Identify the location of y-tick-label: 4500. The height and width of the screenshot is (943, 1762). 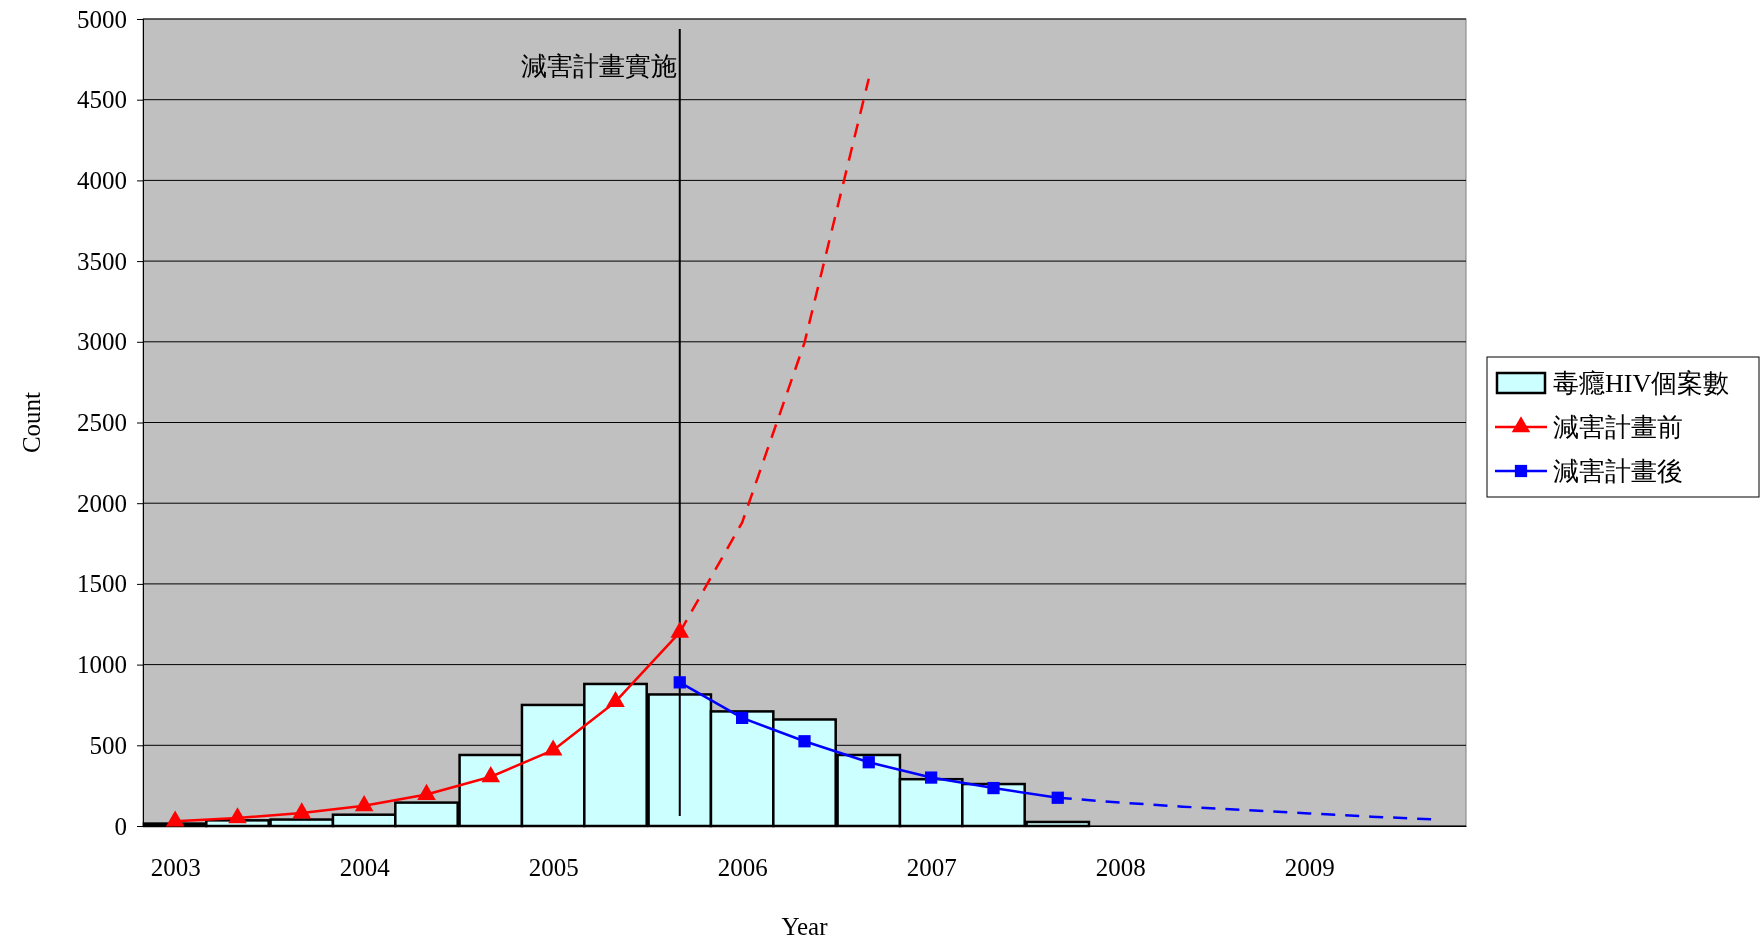
(102, 100).